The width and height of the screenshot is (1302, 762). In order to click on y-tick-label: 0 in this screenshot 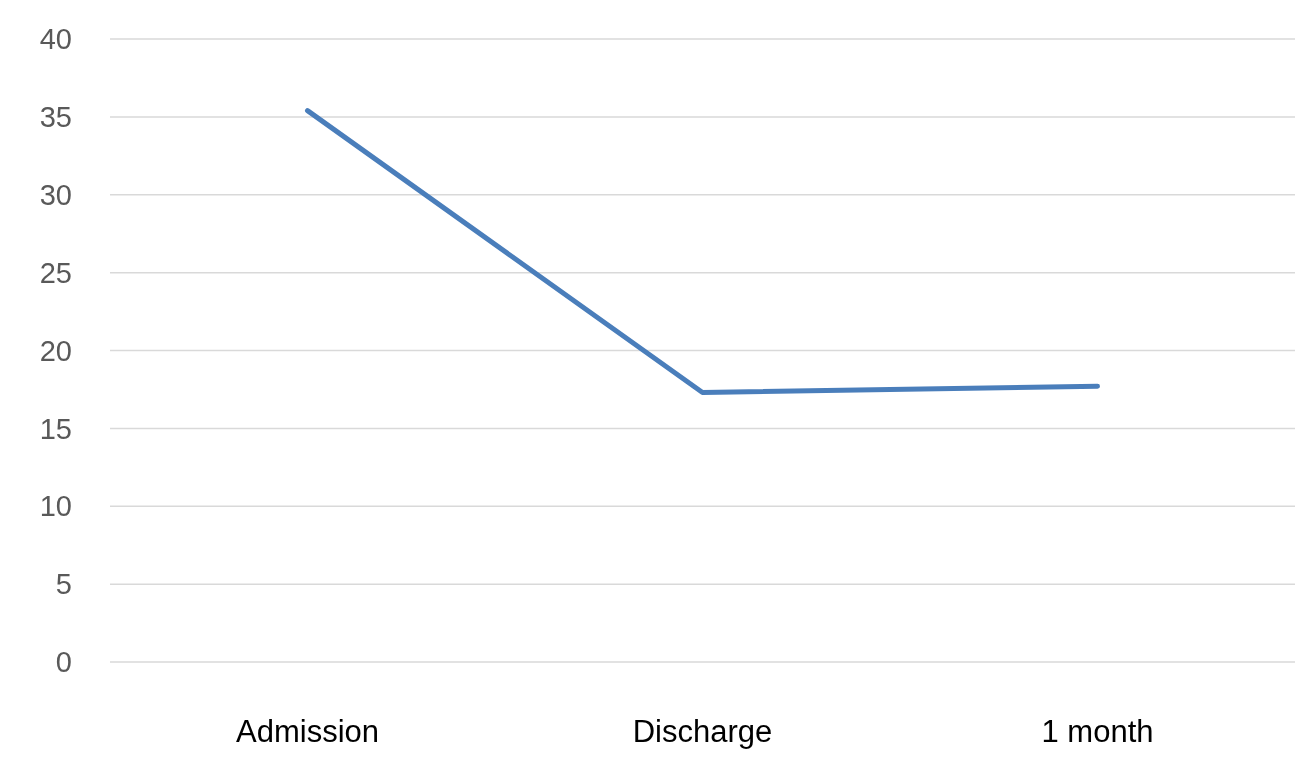, I will do `click(63, 662)`.